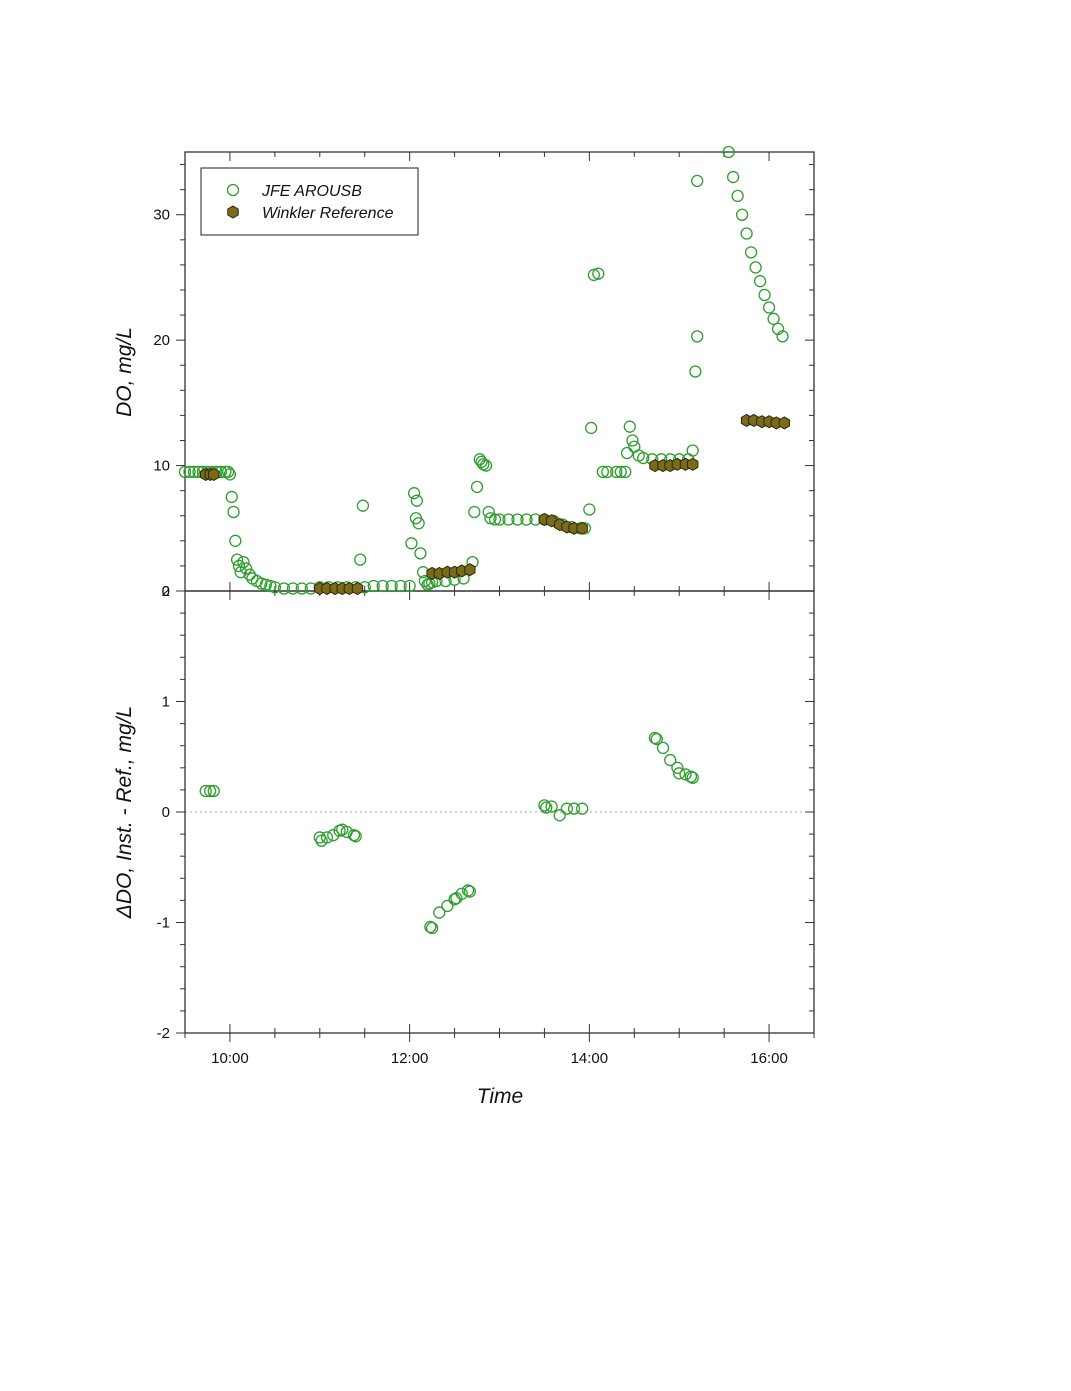 The image size is (1071, 1391). I want to click on top-y-tick-label: 20, so click(161, 340).